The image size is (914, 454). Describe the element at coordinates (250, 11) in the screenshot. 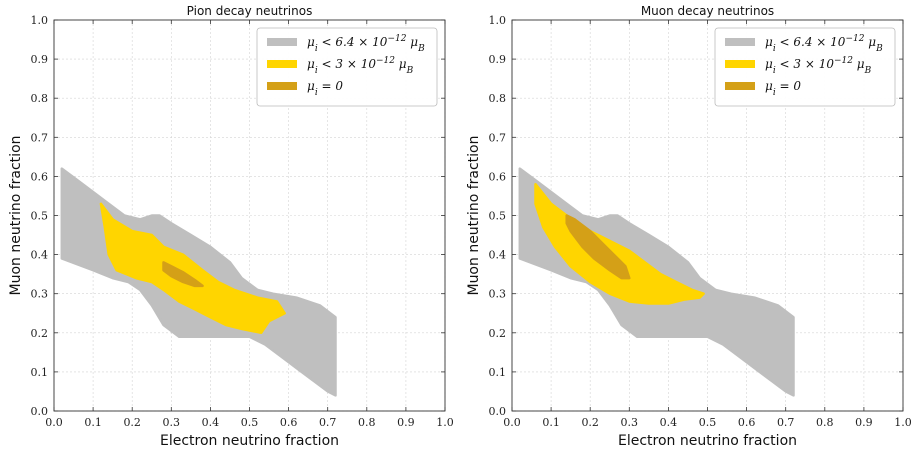

I see `chart-title: Pion decay neutrinos` at that location.